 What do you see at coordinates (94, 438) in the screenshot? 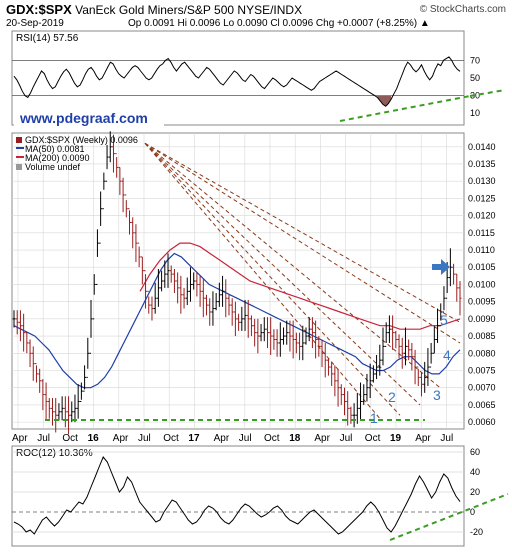
I see `x-tick-label: 16` at bounding box center [94, 438].